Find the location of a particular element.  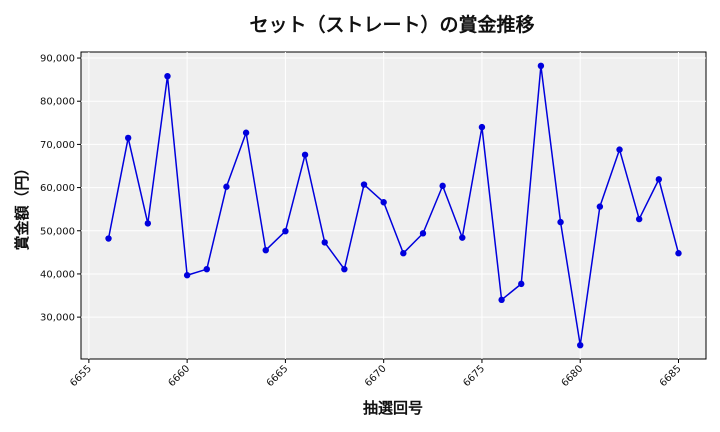

y-tick-label: 40,000 is located at coordinates (57, 274).